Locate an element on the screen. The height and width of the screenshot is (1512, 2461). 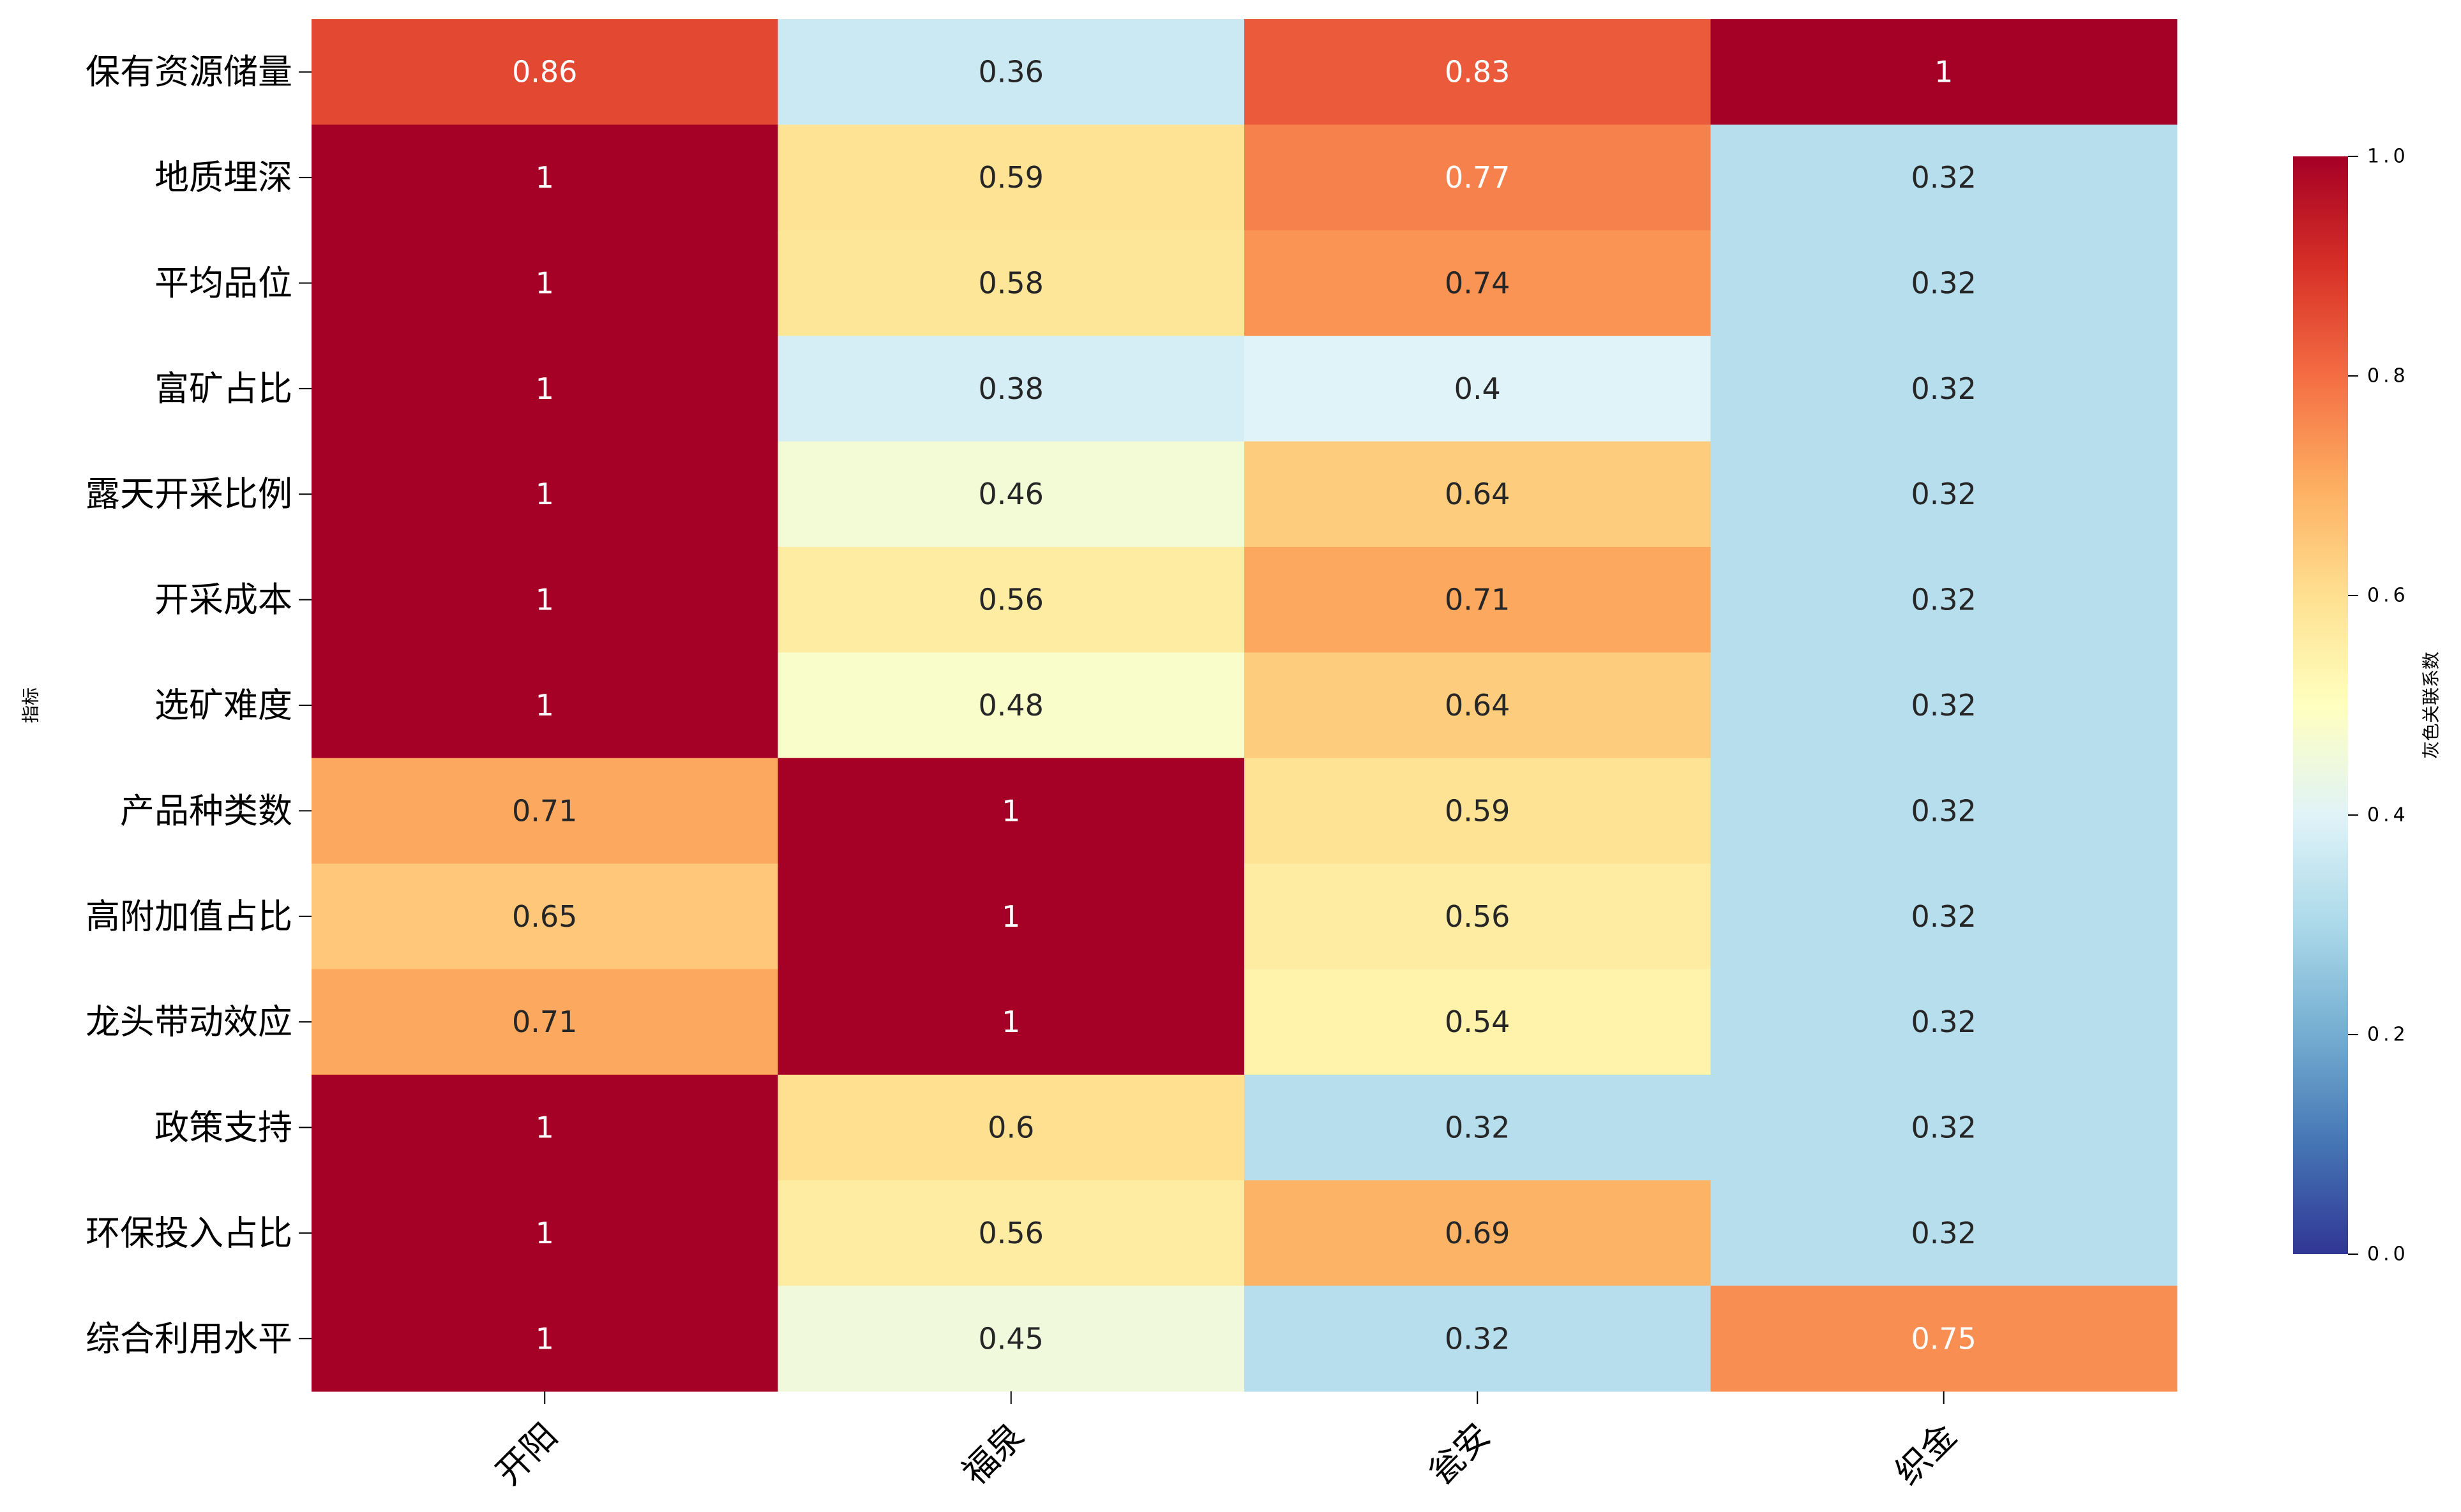
cell-annotation: 0.54 is located at coordinates (1477, 1022).